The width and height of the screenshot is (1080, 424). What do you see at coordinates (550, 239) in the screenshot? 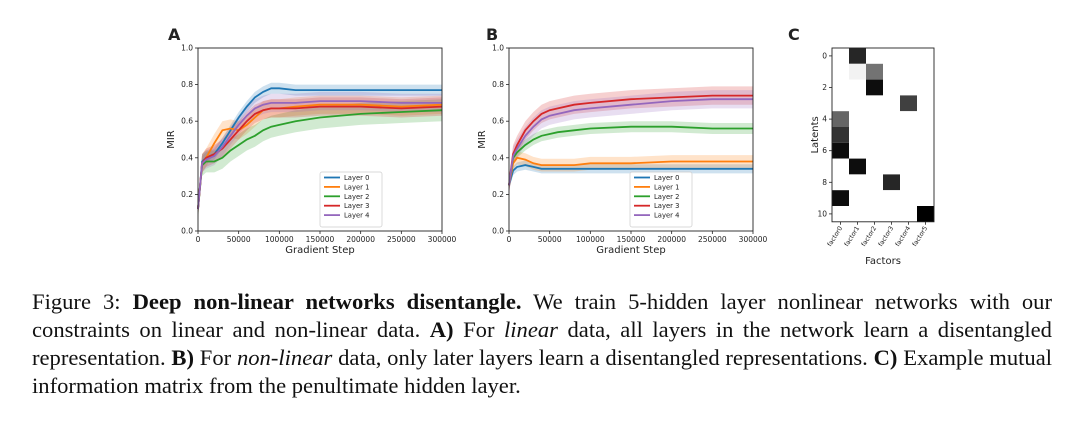
I see `x-tick-label: 50000` at bounding box center [550, 239].